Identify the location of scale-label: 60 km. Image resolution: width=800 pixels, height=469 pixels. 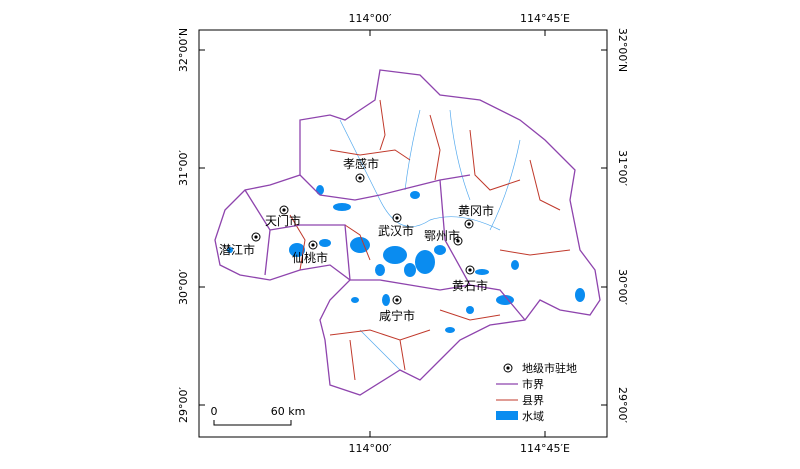
(288, 411).